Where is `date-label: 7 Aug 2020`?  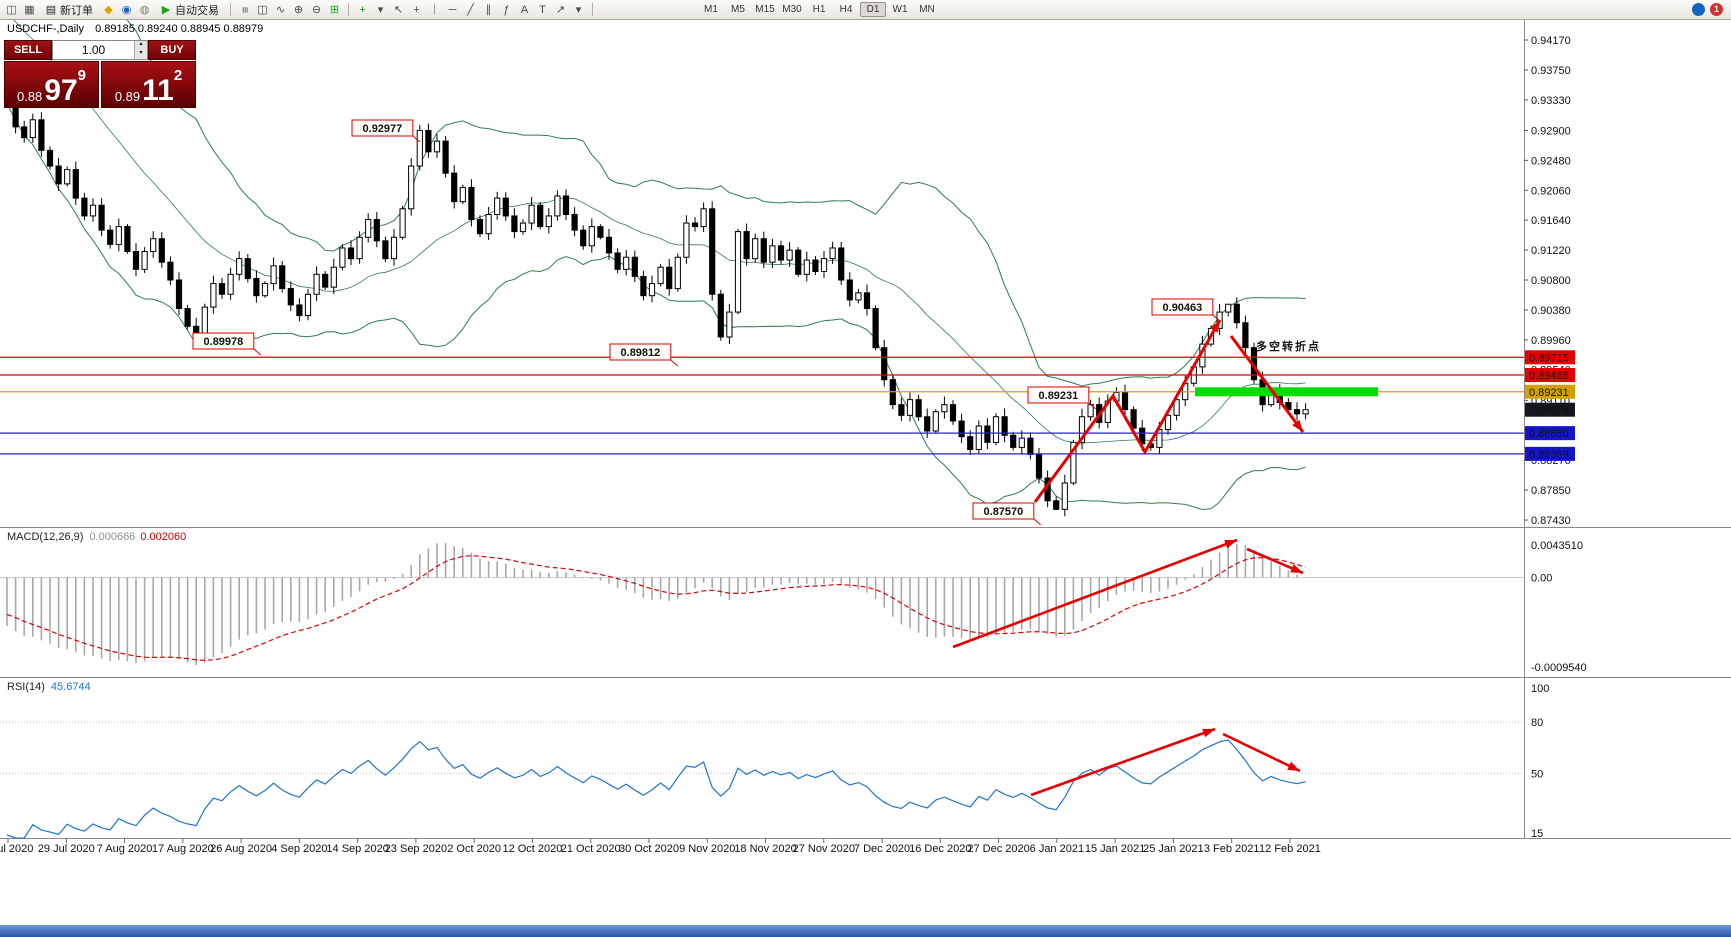
date-label: 7 Aug 2020 is located at coordinates (125, 849).